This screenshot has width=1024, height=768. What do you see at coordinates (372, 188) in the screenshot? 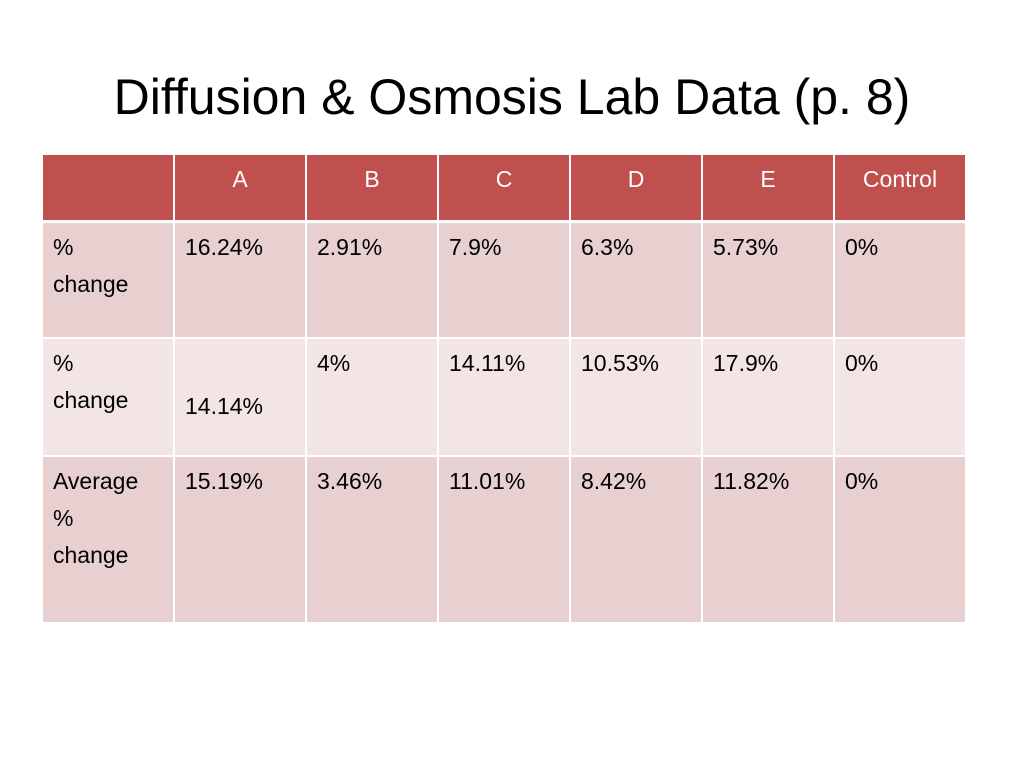
I see `header-cell-b: B` at bounding box center [372, 188].